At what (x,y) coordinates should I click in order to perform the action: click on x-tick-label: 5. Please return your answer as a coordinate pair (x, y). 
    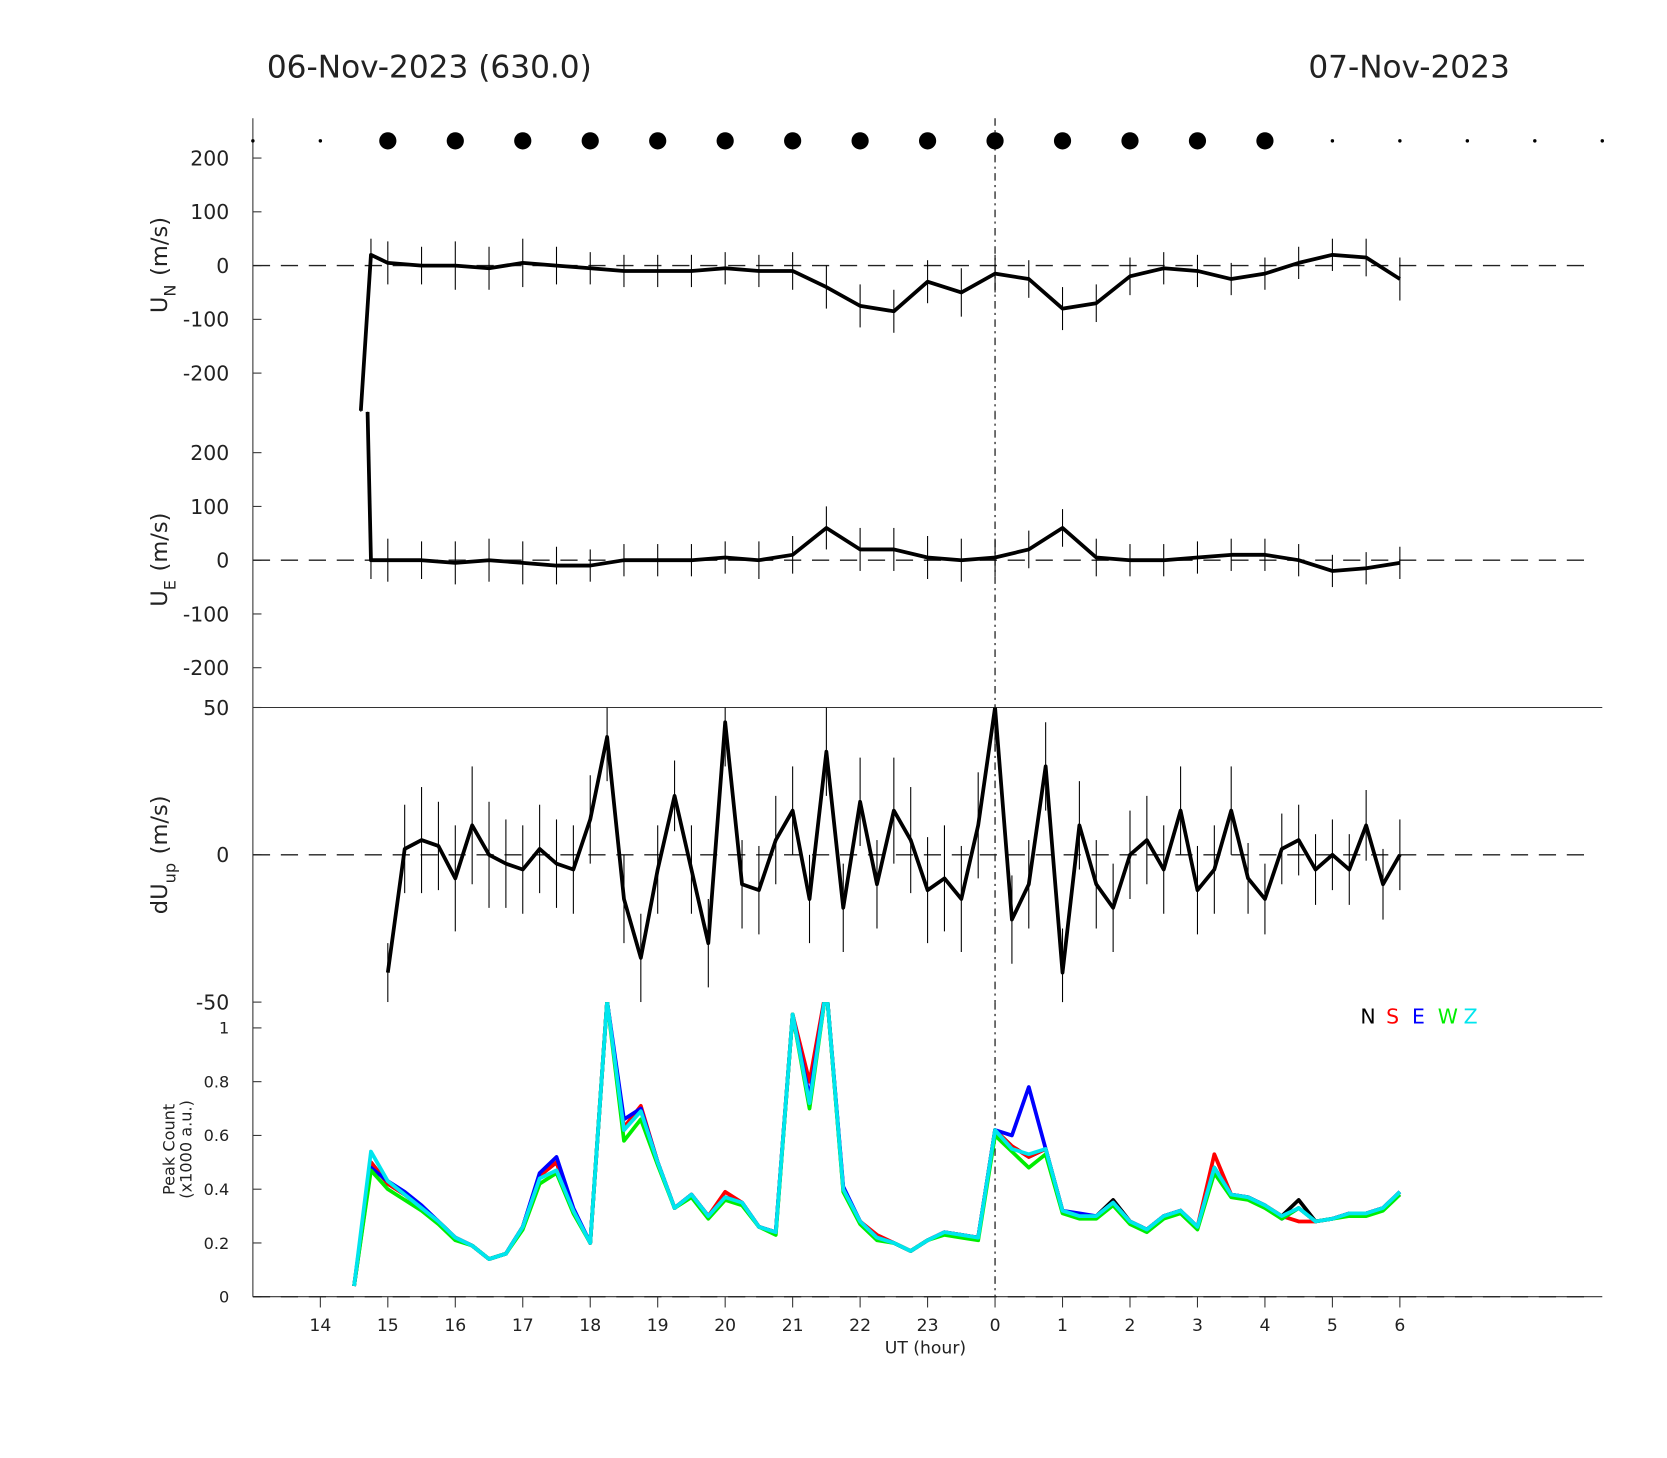
    Looking at the image, I should click on (1332, 1326).